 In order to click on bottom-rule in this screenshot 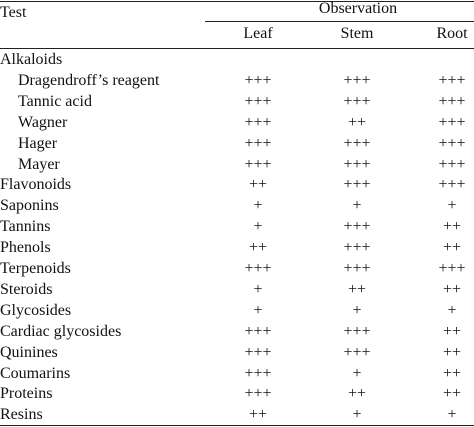, I will do `click(237, 425)`.